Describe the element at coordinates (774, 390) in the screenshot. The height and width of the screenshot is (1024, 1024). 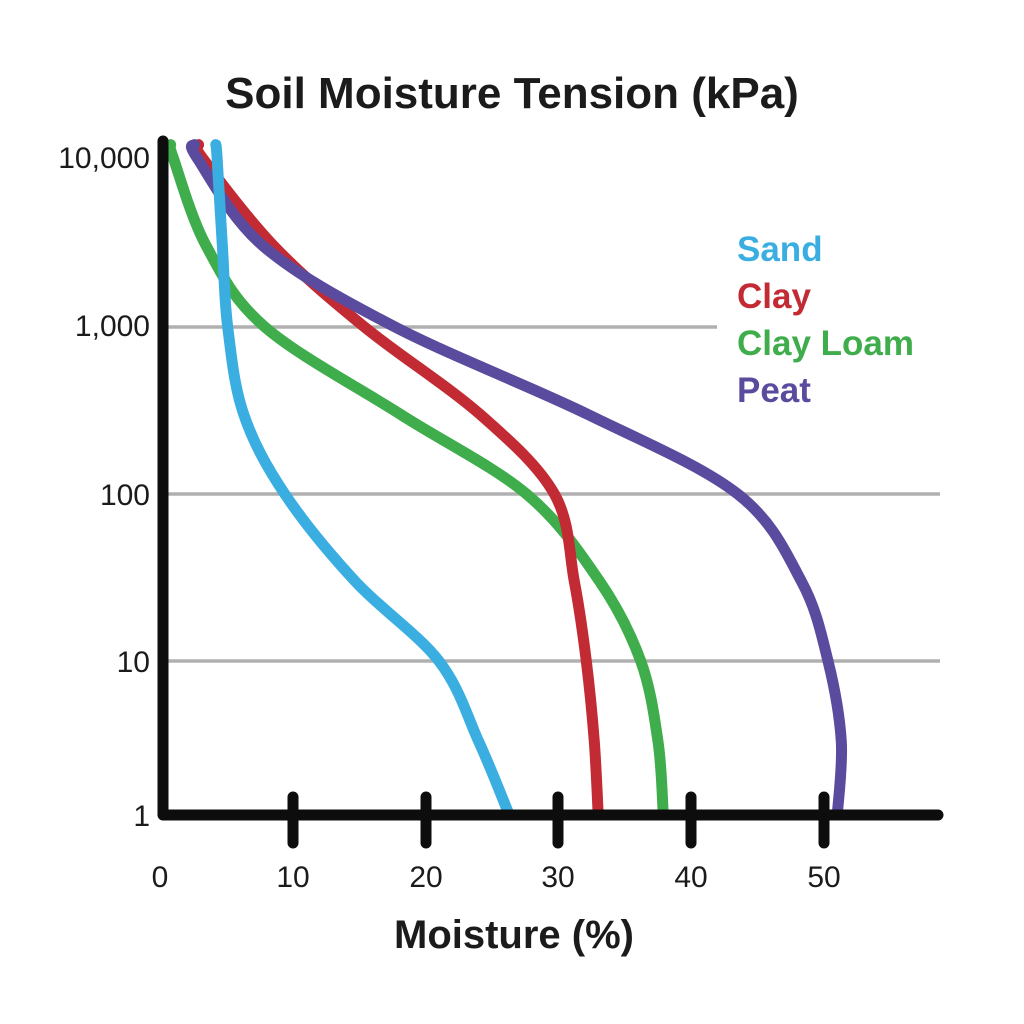
I see `legend-item-peat: Peat` at that location.